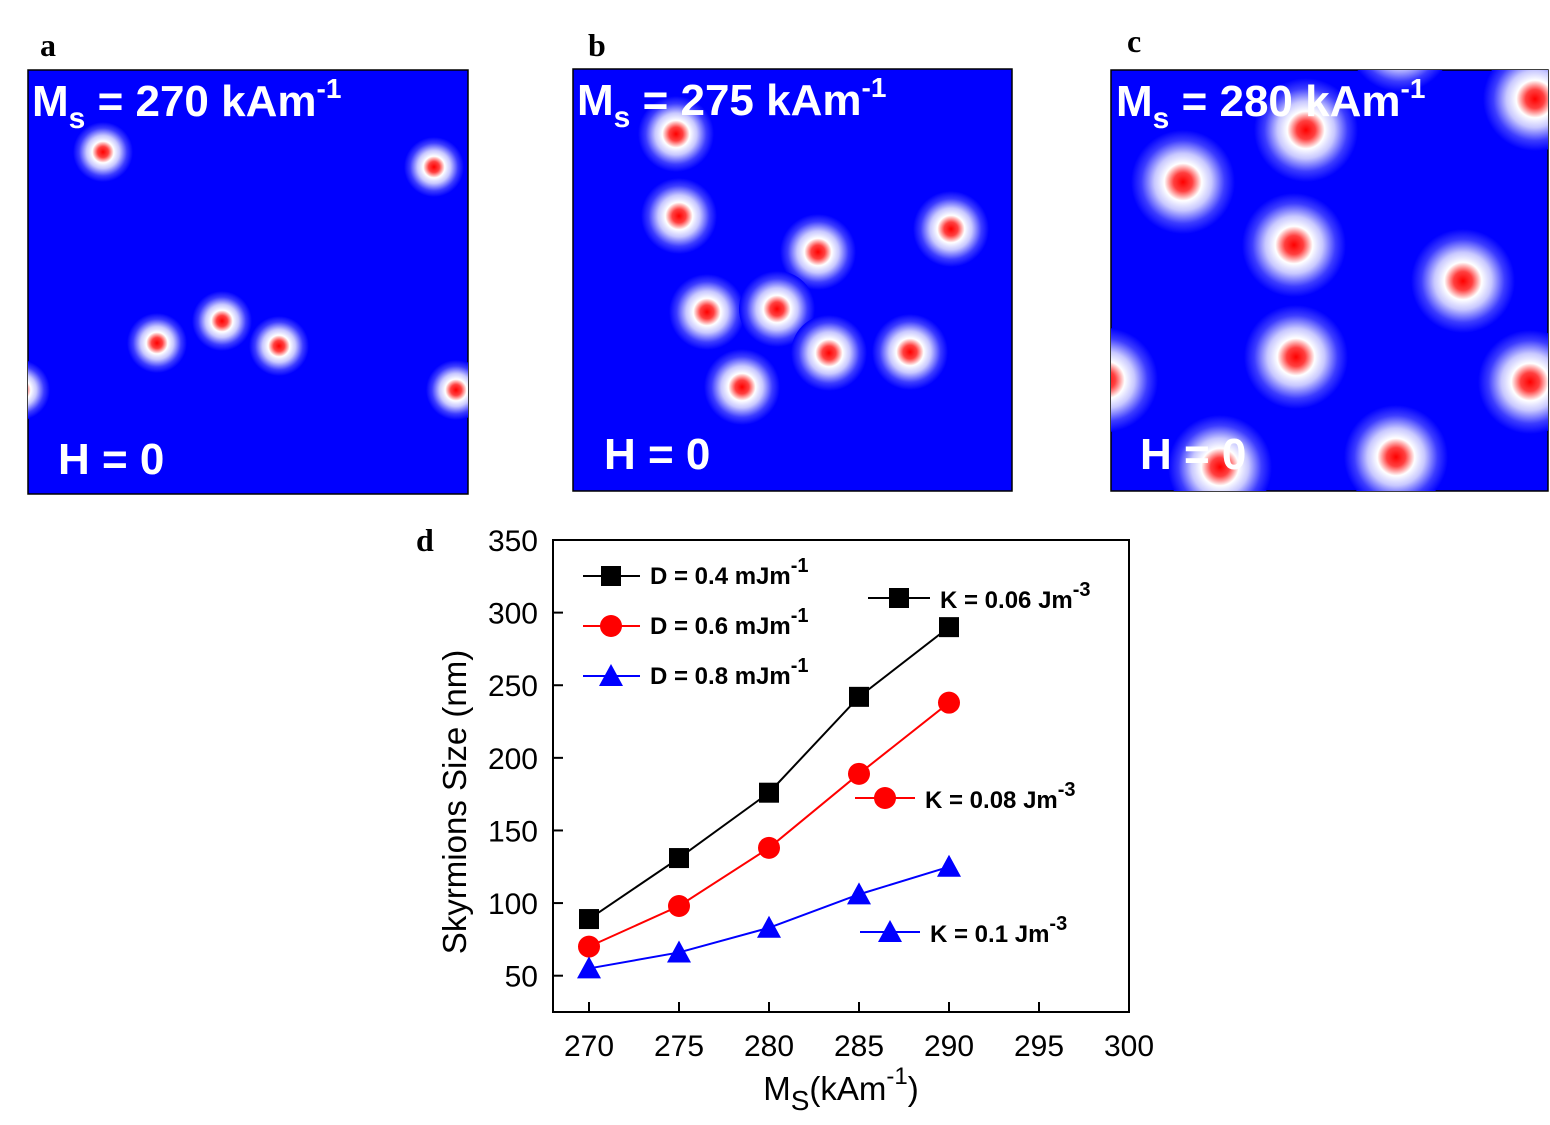  Describe the element at coordinates (1134, 41) in the screenshot. I see `panel-letter: c` at that location.